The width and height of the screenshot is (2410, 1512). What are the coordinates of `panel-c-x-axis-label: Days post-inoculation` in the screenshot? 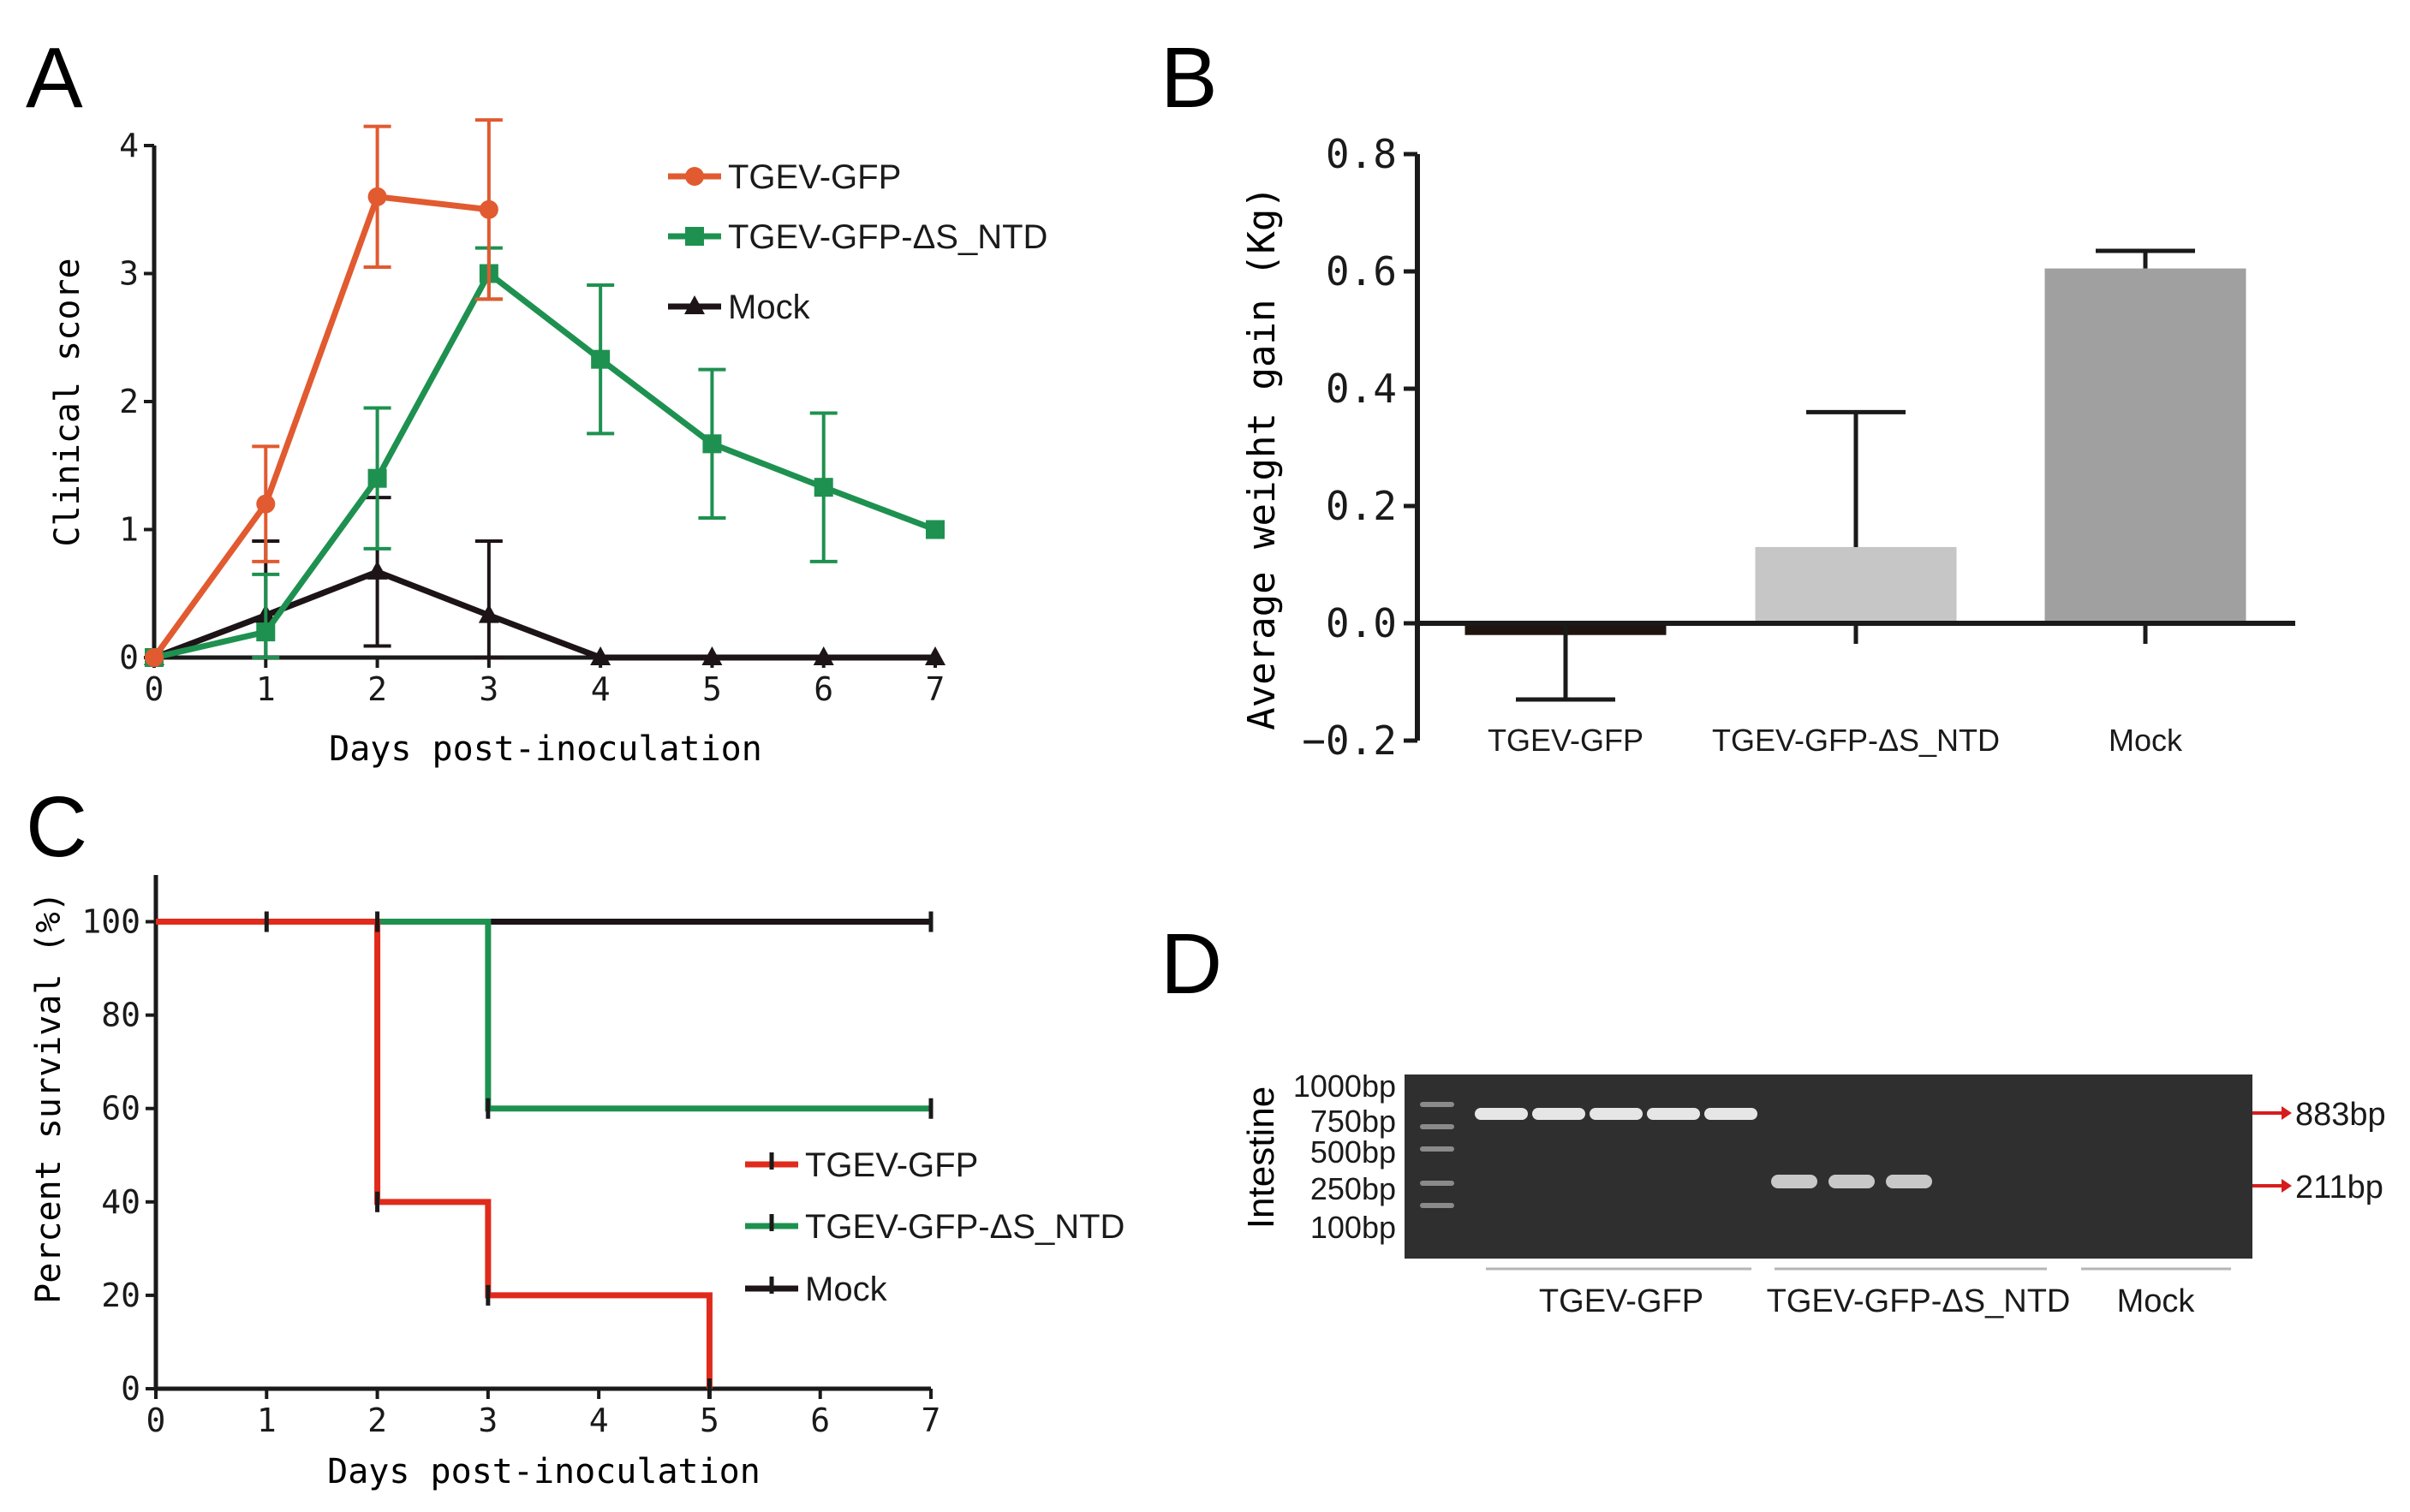 It's located at (544, 1471).